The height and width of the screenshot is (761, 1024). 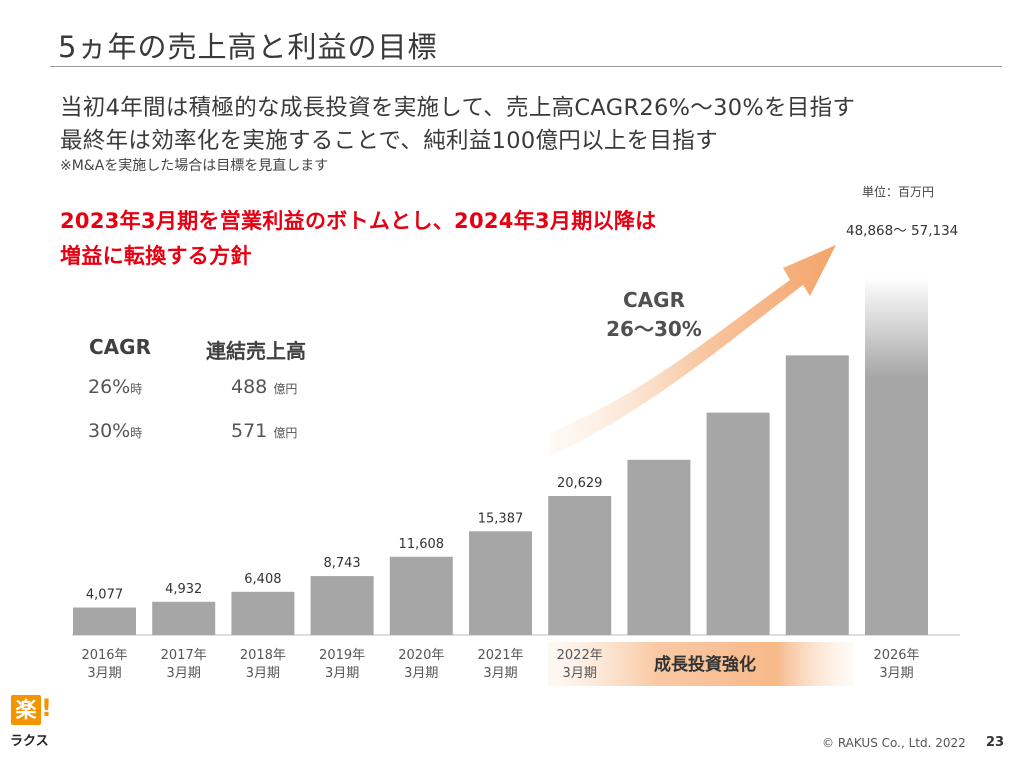 What do you see at coordinates (156, 256) in the screenshot?
I see `policy-line-2: 増益に転換する方針` at bounding box center [156, 256].